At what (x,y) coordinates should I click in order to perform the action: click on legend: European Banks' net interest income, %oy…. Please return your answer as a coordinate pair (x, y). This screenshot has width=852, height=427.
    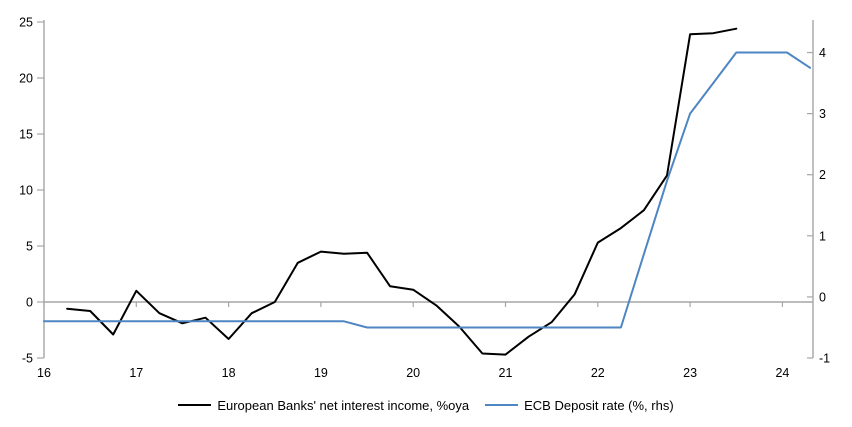
    Looking at the image, I should click on (426, 405).